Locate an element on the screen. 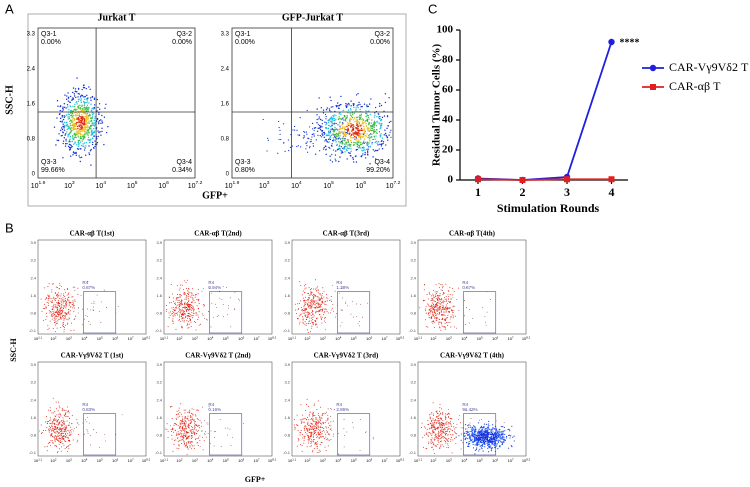  plot-title: GFP-Jurkat T is located at coordinates (313, 17).